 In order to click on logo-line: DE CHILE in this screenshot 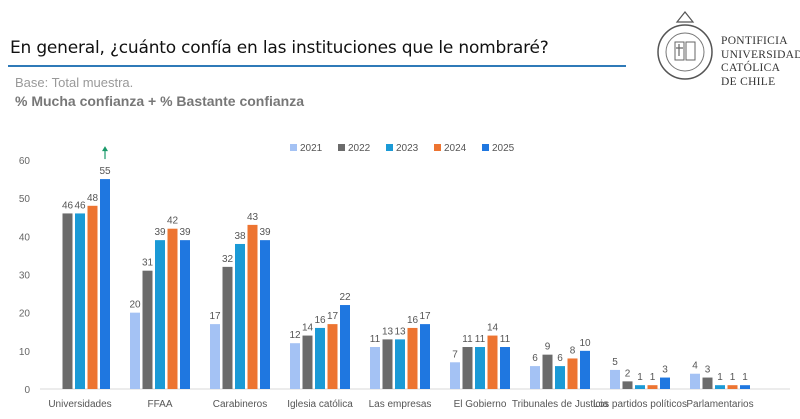, I will do `click(748, 81)`.